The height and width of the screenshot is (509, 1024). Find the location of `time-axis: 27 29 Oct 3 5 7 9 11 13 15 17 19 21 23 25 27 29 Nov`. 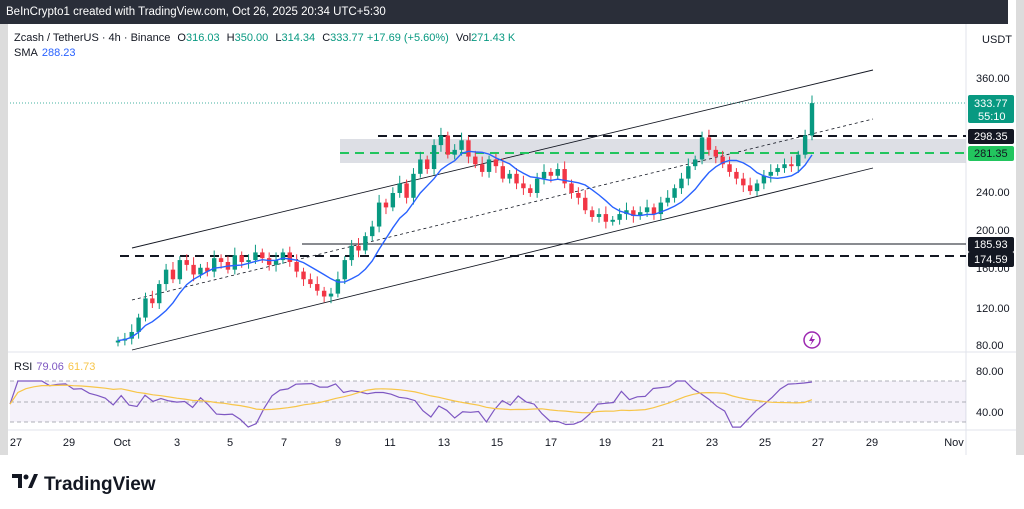

time-axis: 27 29 Oct 3 5 7 9 11 13 15 17 19 21 23 25 27 29 Nov is located at coordinates (487, 443).